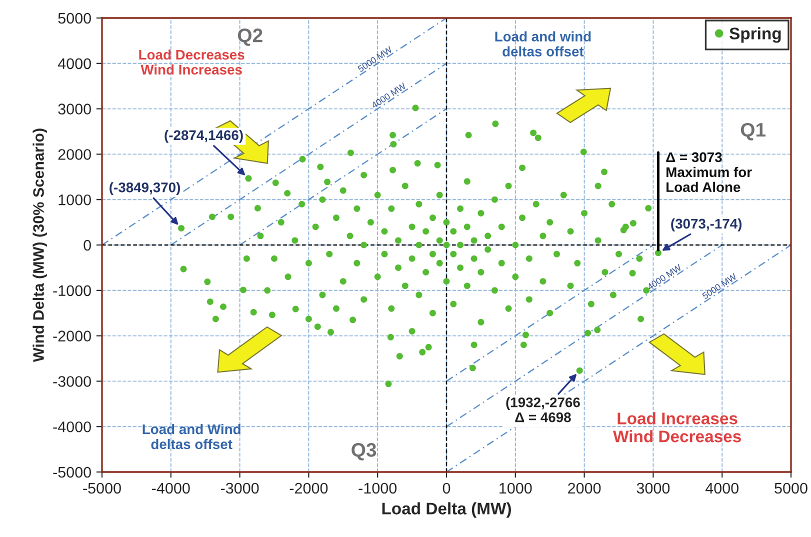  Describe the element at coordinates (72, 381) in the screenshot. I see `y-tick-label: -3000` at that location.